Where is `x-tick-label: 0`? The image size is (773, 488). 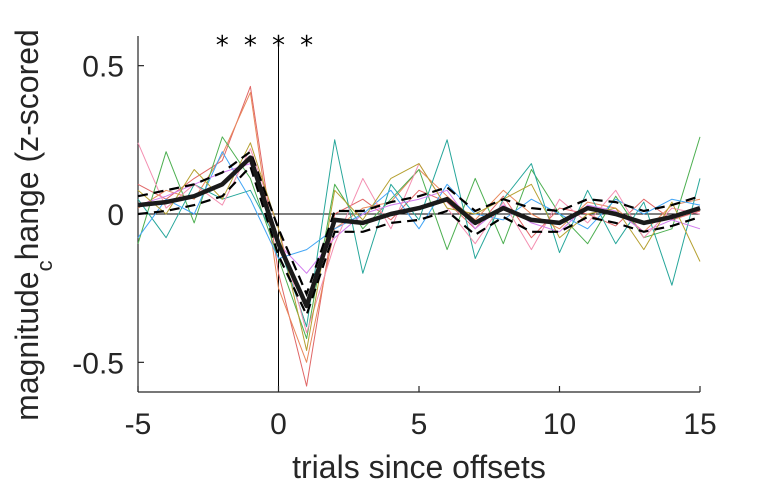
x-tick-label: 0 is located at coordinates (278, 424).